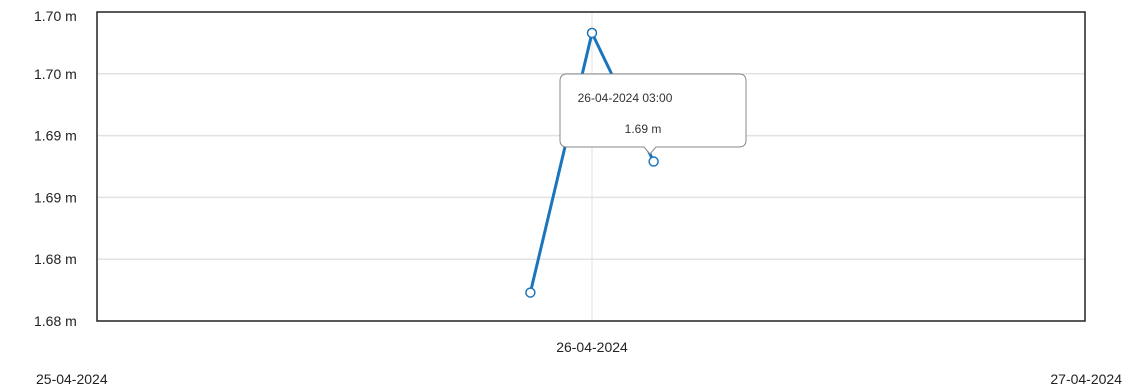 This screenshot has height=387, width=1136. Describe the element at coordinates (625, 98) in the screenshot. I see `tooltip-date: 26-04-2024 03:00` at that location.